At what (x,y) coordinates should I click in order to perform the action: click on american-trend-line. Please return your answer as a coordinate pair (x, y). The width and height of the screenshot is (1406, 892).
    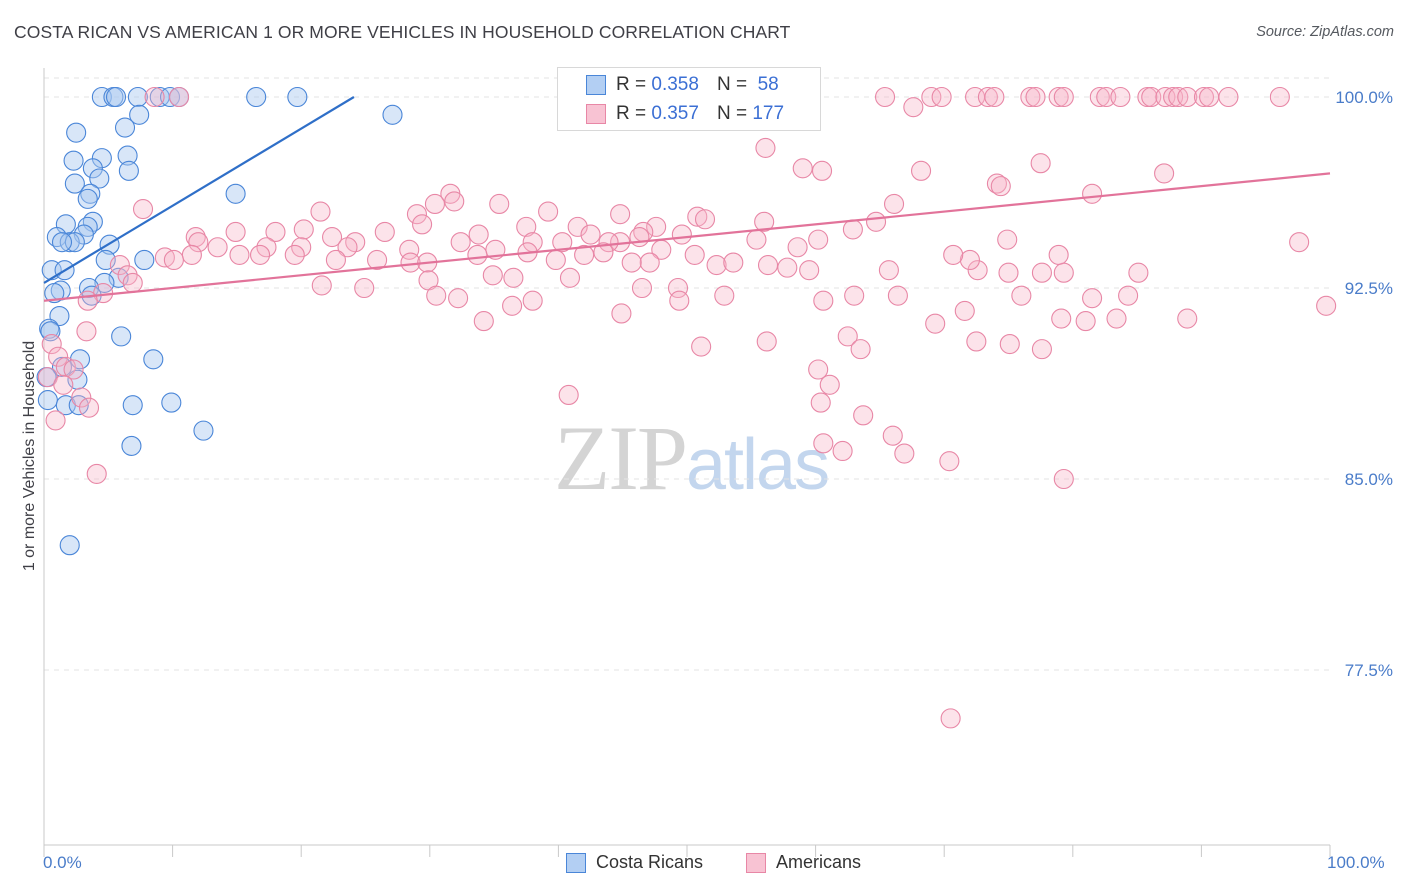
    Looking at the image, I should click on (687, 237).